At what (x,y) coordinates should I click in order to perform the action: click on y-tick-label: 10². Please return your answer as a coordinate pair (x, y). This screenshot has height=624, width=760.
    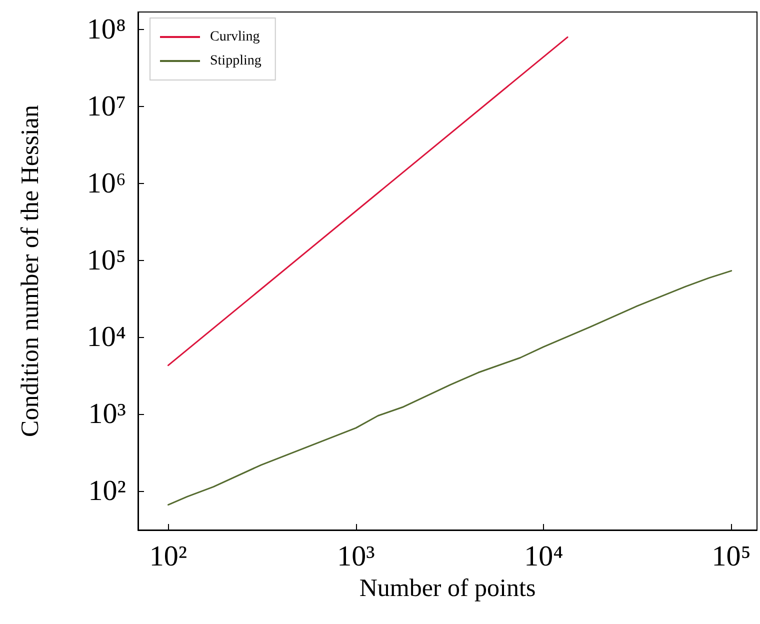
    Looking at the image, I should click on (107, 490).